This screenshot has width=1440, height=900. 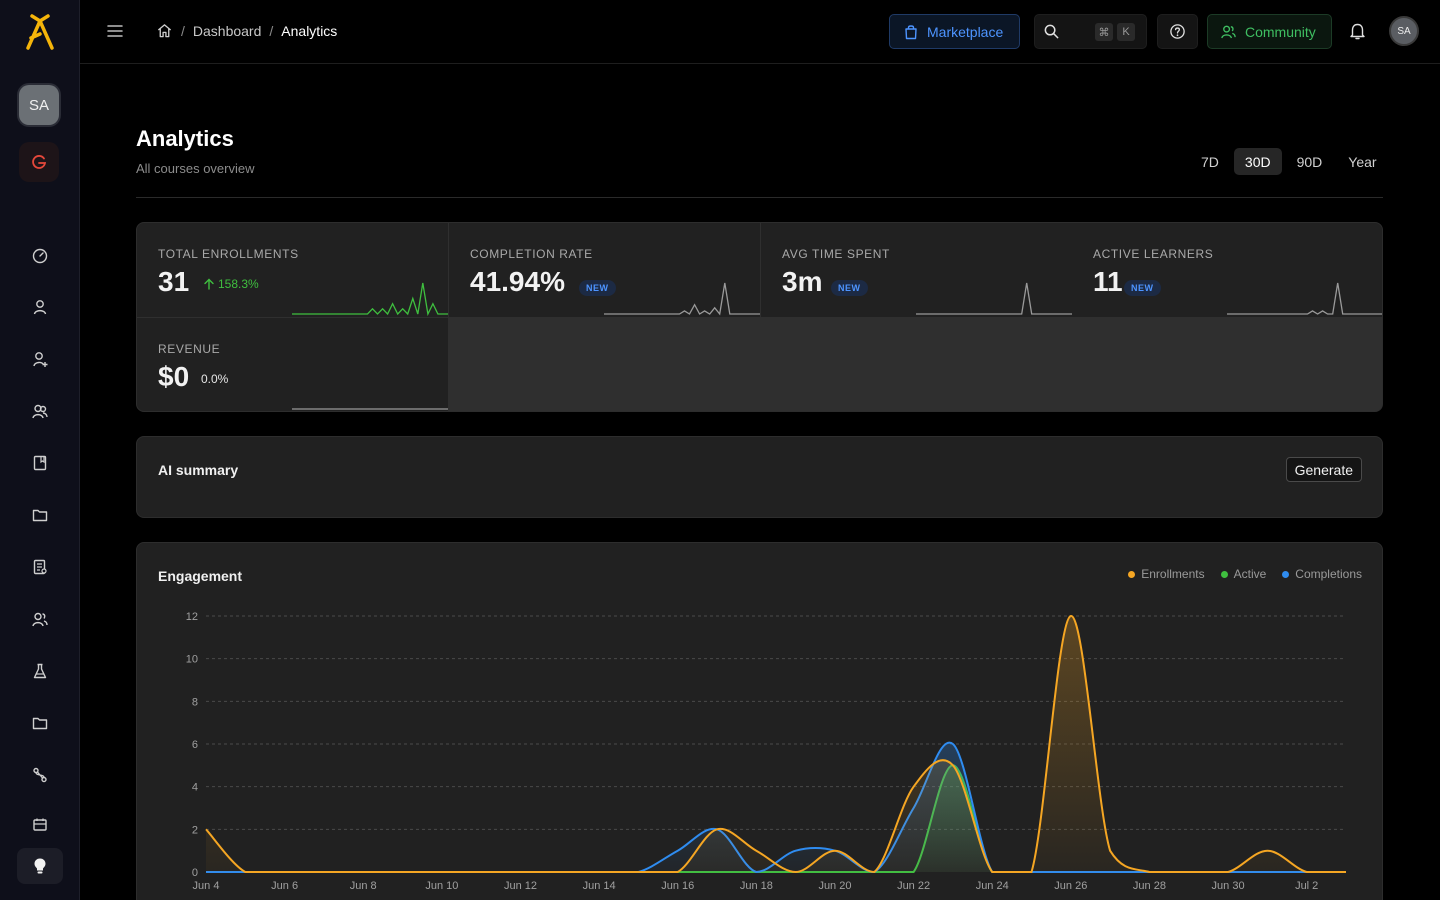 I want to click on x-tick-label: Jun 30, so click(x=1228, y=886).